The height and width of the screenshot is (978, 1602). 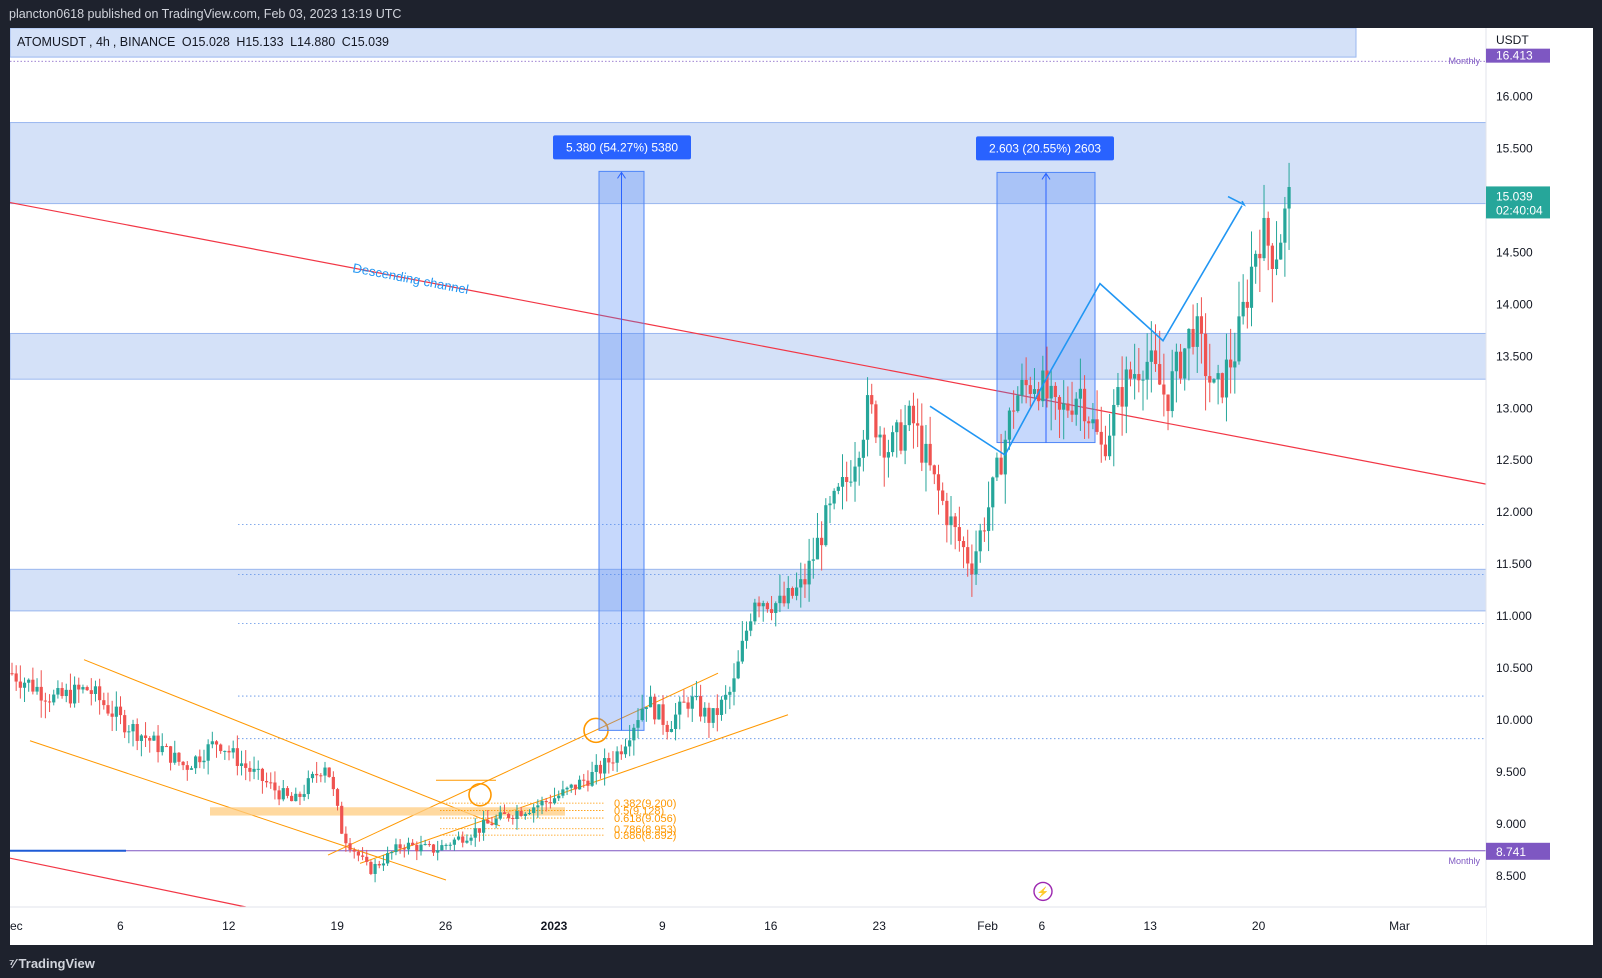 I want to click on monthly-high-label: Monthly, so click(x=1464, y=61).